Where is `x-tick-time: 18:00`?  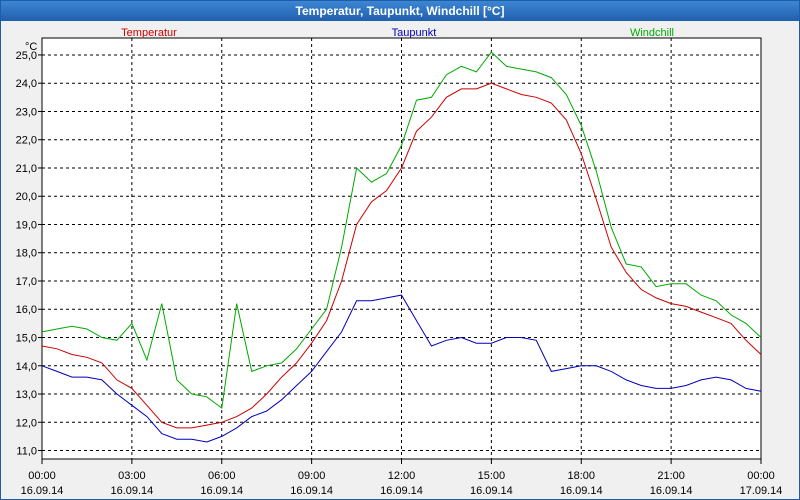 x-tick-time: 18:00 is located at coordinates (581, 476).